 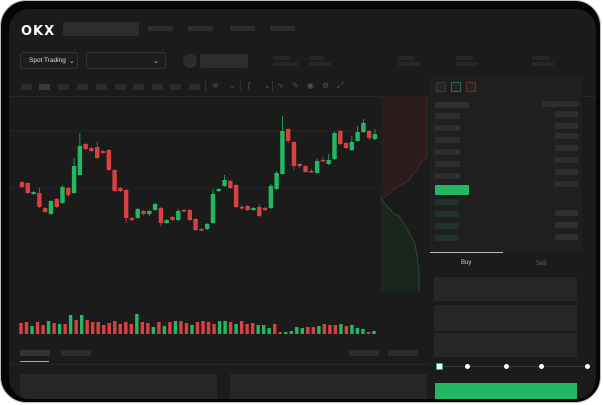 What do you see at coordinates (466, 252) in the screenshot?
I see `buy-tab-underline` at bounding box center [466, 252].